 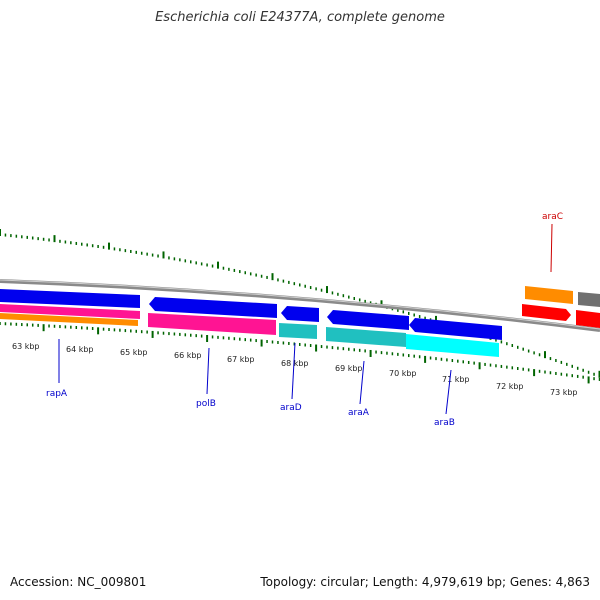 I want to click on gene-label-rapA: rapA, so click(x=57, y=394).